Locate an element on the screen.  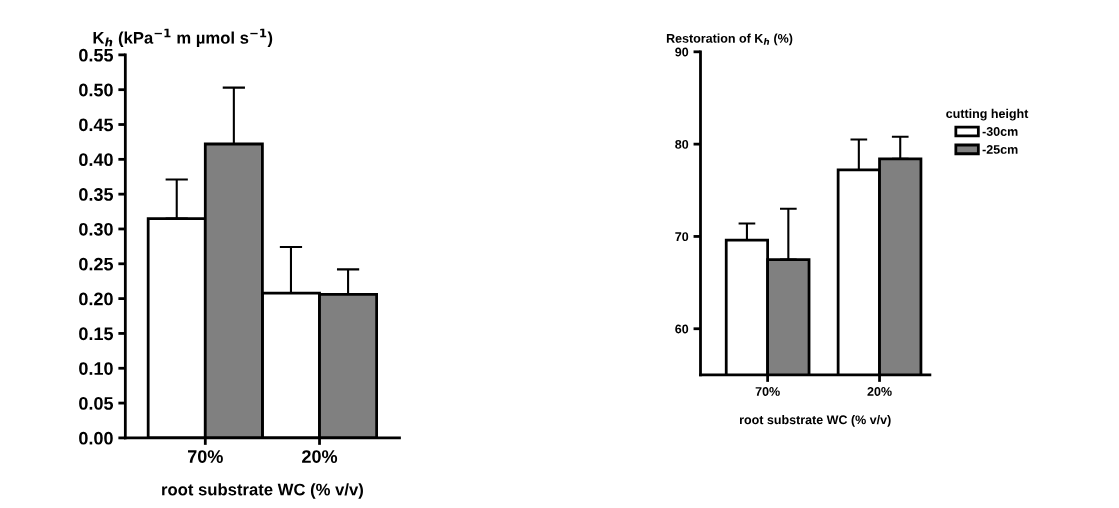
legend-label: -30cm is located at coordinates (1000, 131).